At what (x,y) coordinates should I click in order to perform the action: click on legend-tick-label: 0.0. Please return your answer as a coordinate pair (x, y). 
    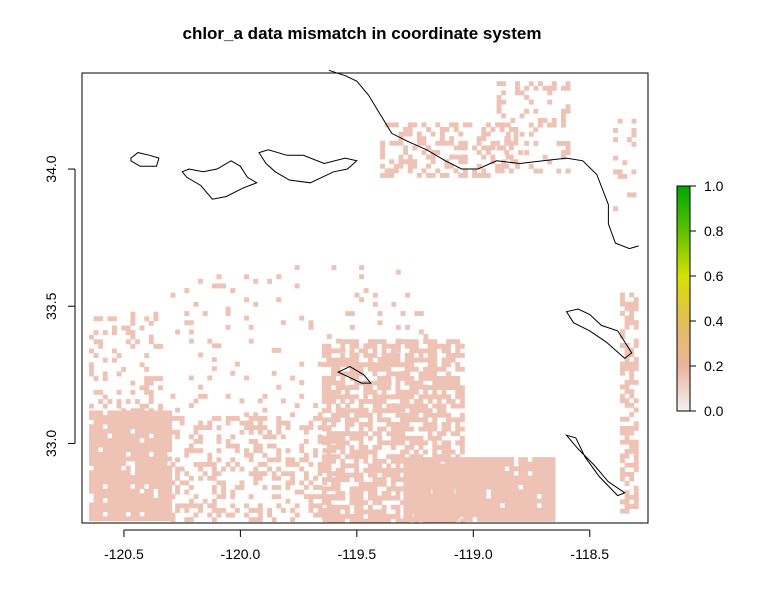
    Looking at the image, I should click on (714, 411).